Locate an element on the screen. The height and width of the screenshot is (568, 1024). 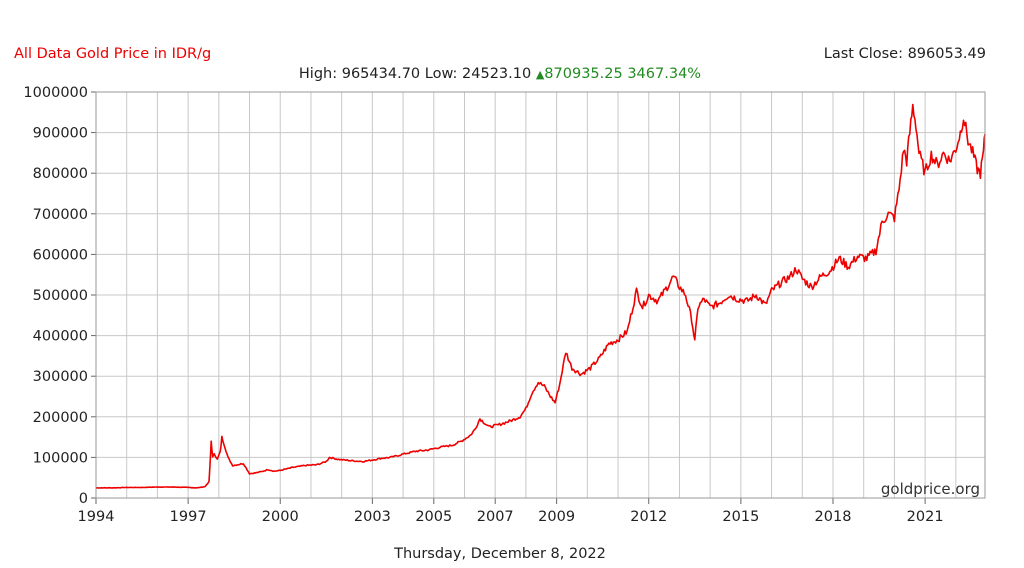
y-tick-label: 900000 is located at coordinates (60, 134).